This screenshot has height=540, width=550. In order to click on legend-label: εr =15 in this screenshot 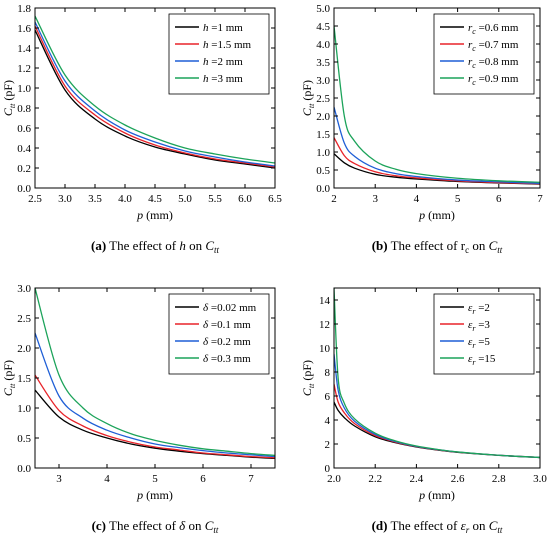, I will do `click(482, 360)`.